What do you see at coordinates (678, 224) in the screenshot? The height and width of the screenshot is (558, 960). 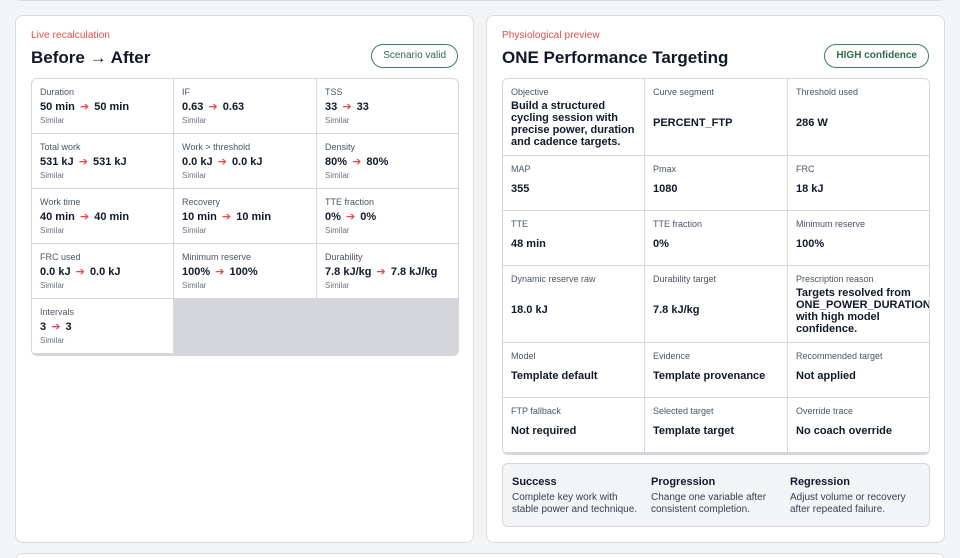 I see `field-label: TTE fraction` at bounding box center [678, 224].